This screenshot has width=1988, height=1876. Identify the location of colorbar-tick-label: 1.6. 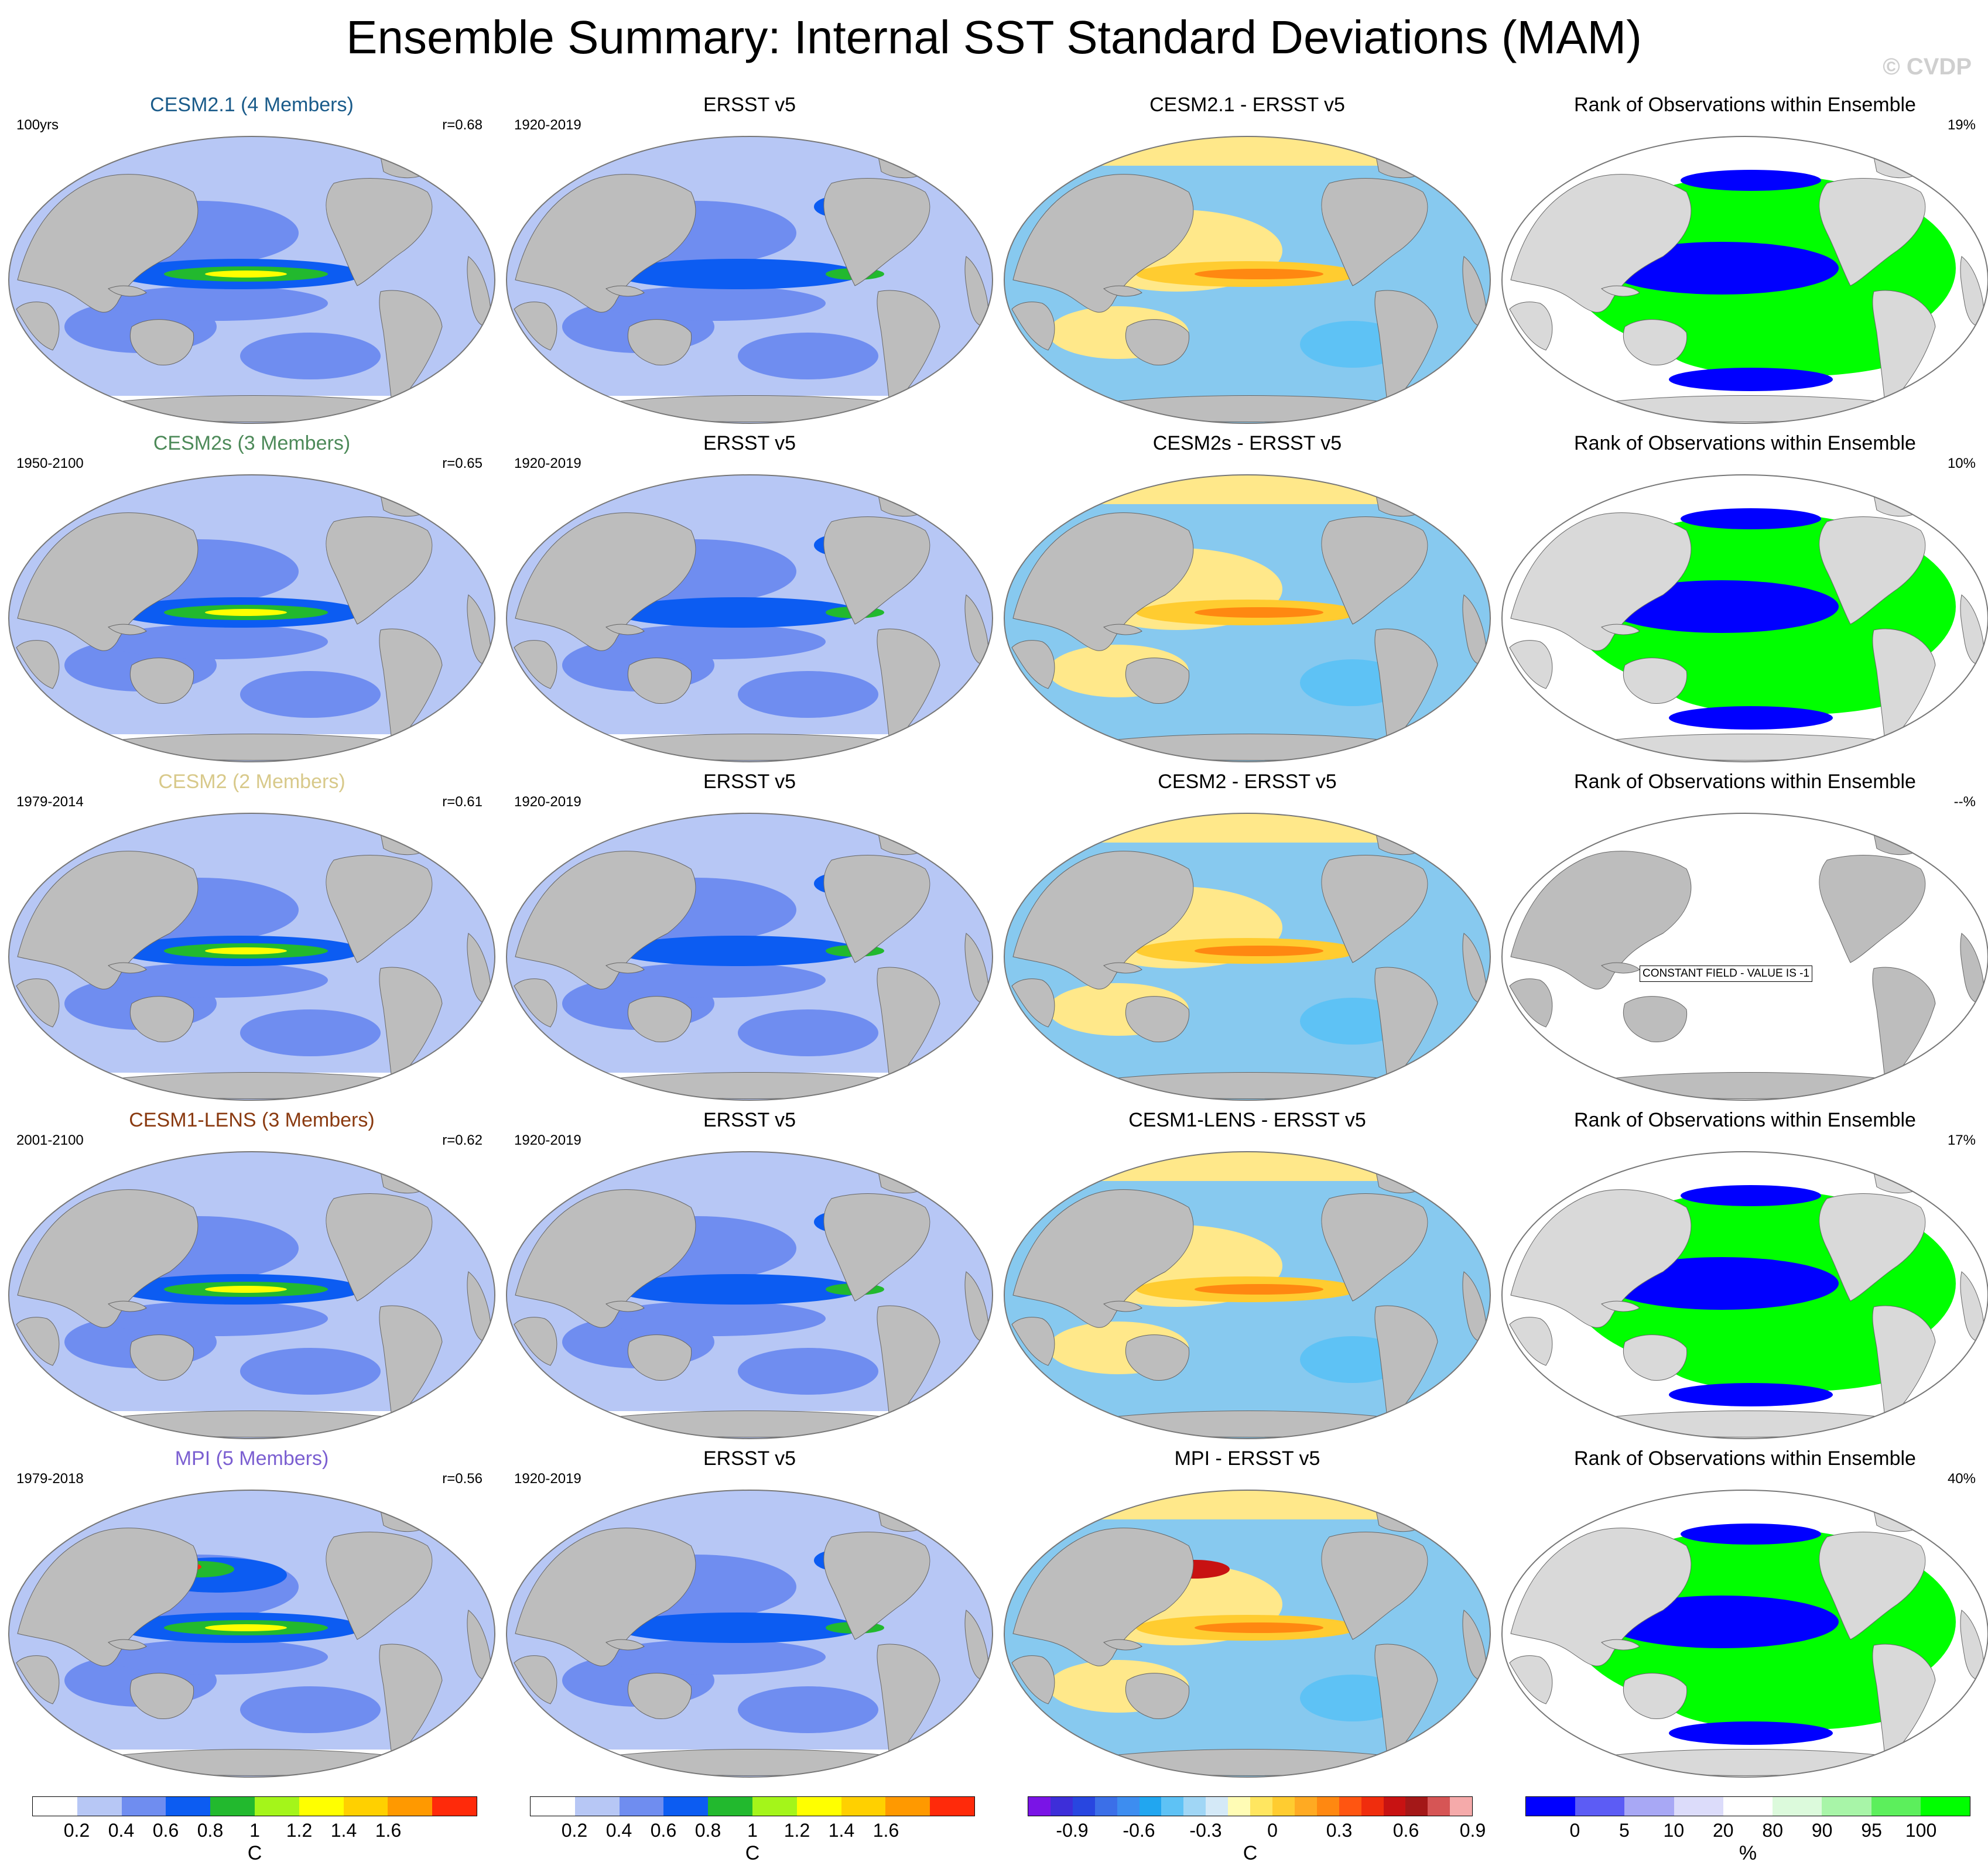
(389, 1830).